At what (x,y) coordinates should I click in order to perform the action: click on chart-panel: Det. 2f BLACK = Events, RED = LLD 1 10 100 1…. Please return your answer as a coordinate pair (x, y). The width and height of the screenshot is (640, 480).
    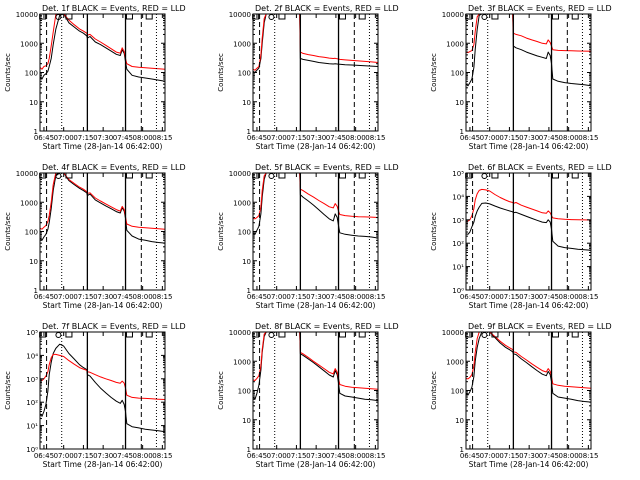
    Looking at the image, I should click on (308, 77).